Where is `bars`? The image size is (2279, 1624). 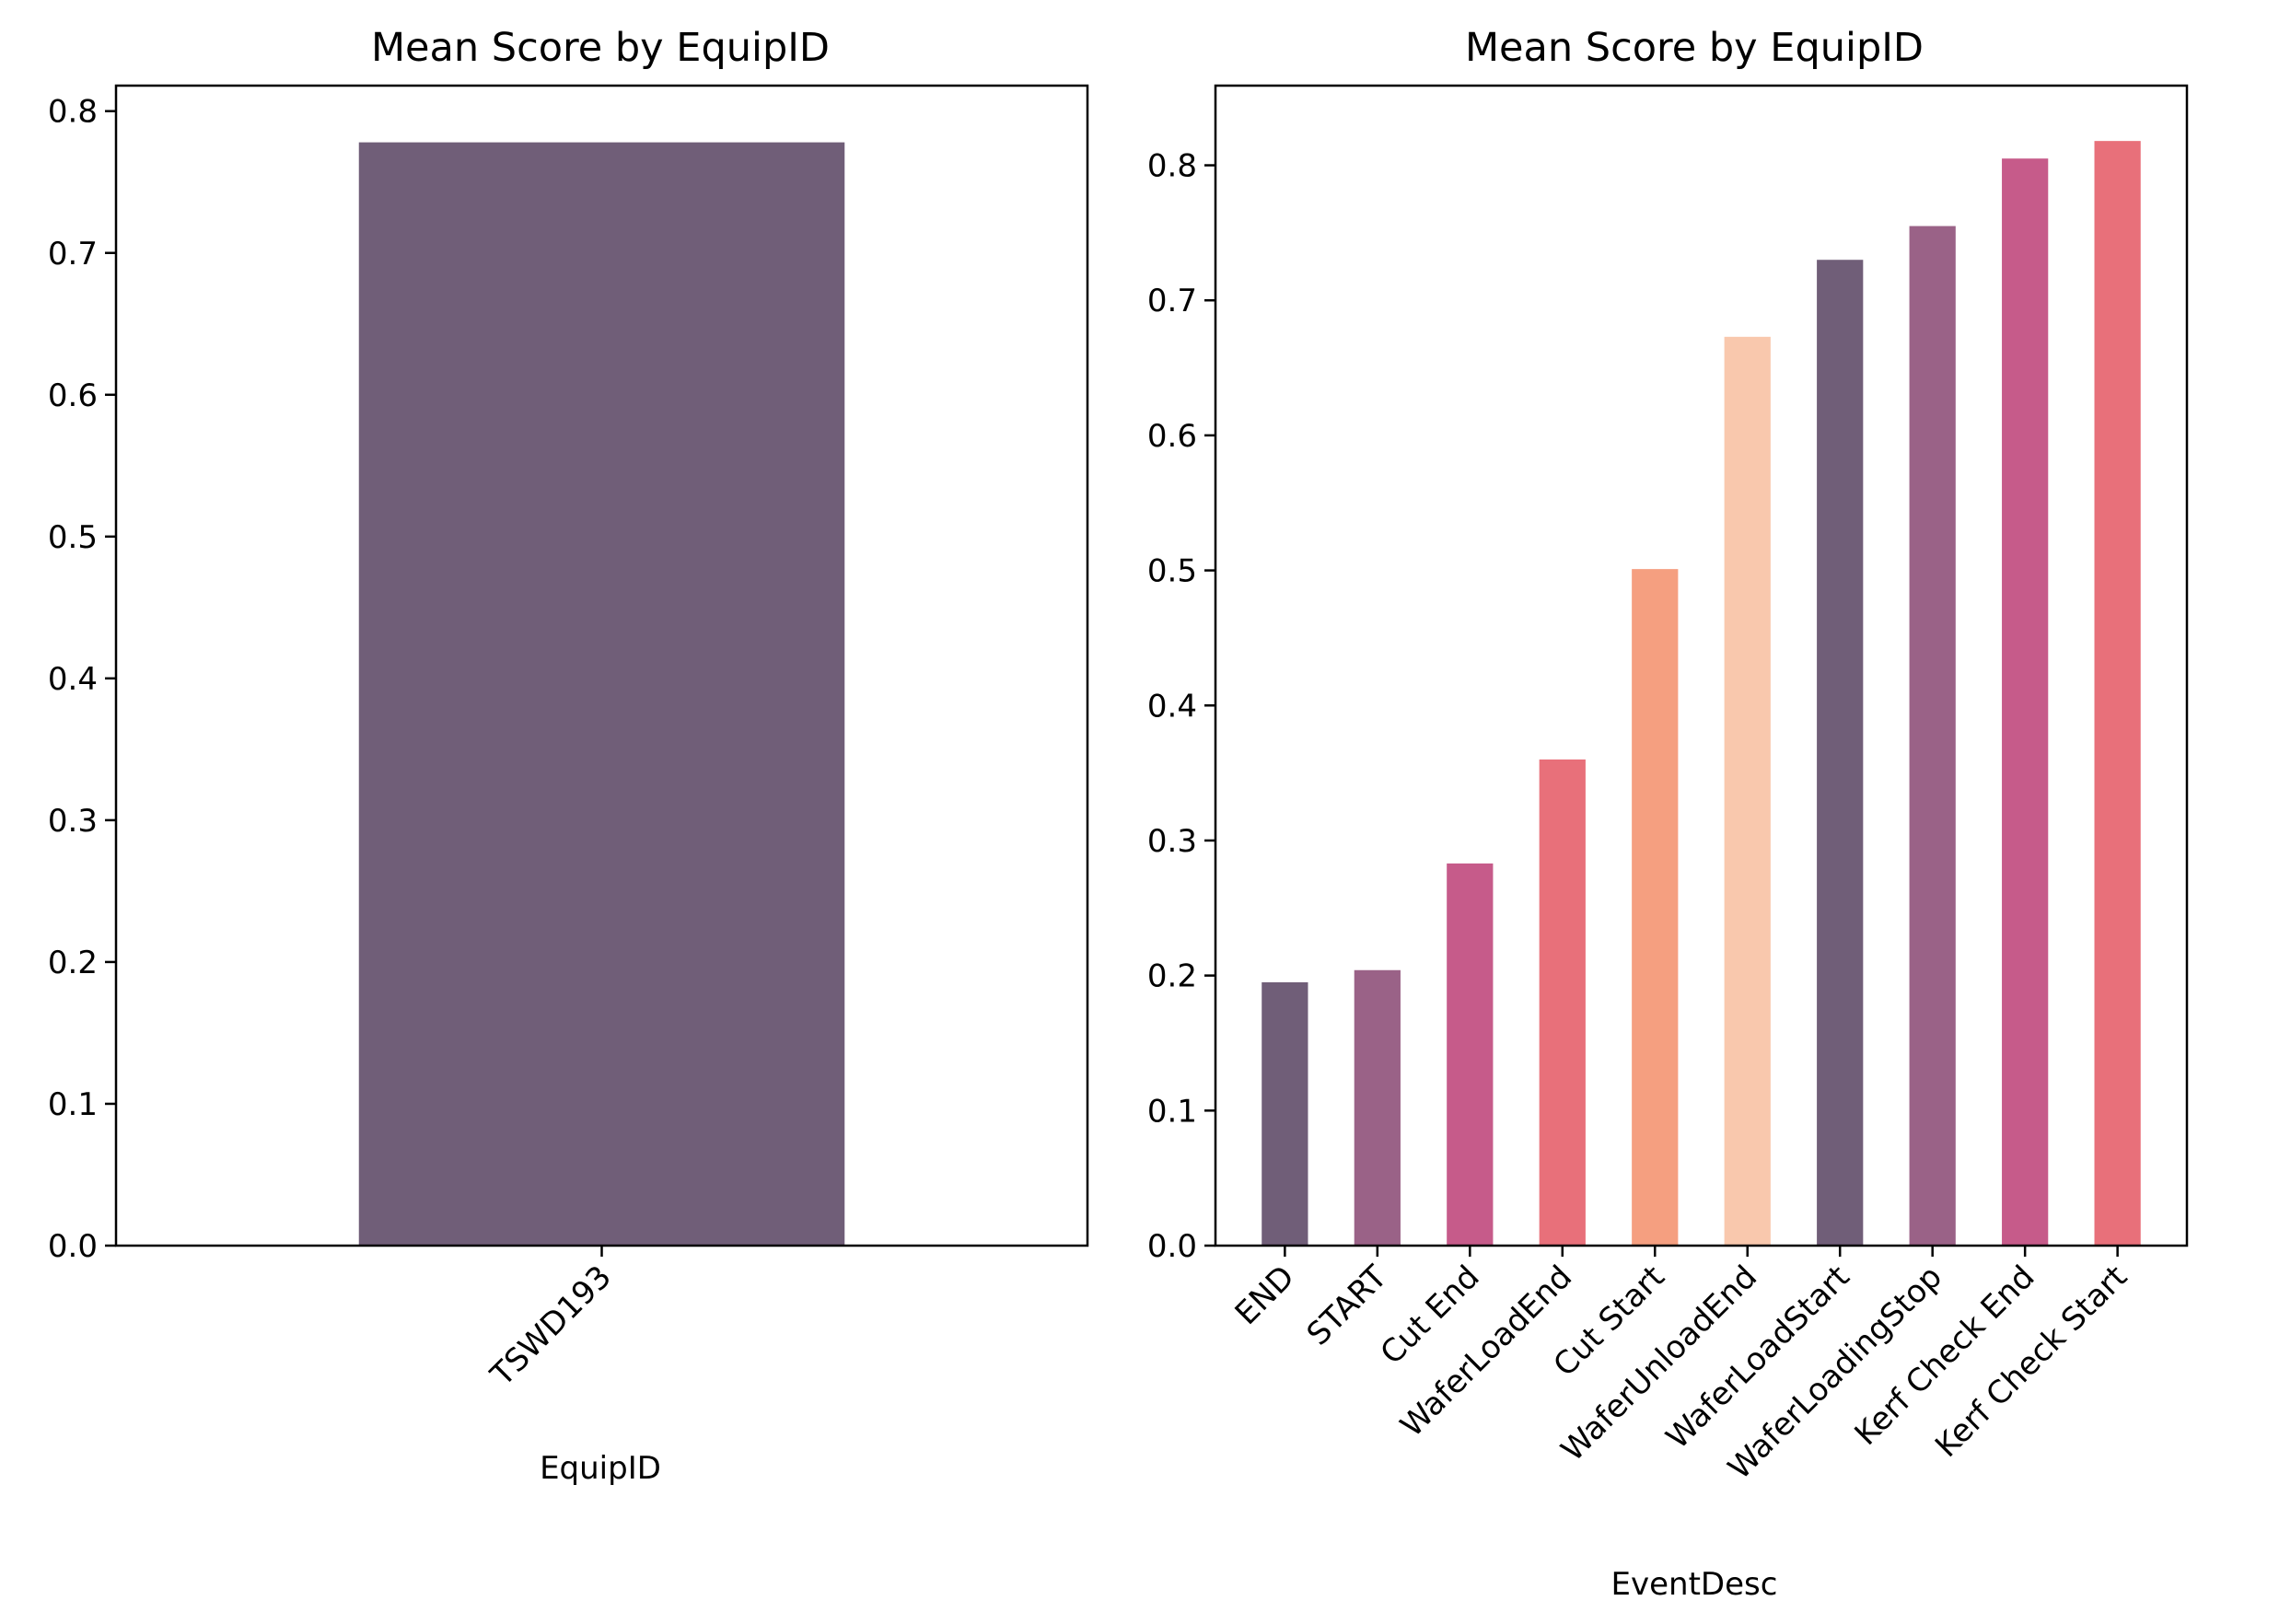
bars is located at coordinates (602, 694).